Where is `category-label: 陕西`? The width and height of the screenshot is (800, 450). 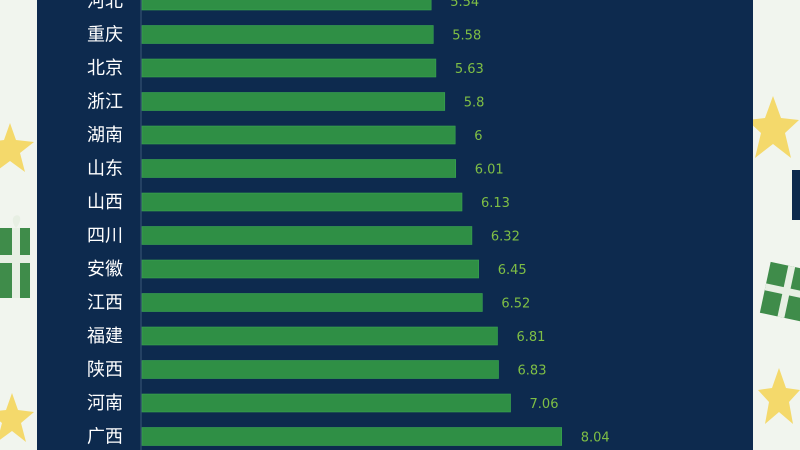 category-label: 陕西 is located at coordinates (105, 370).